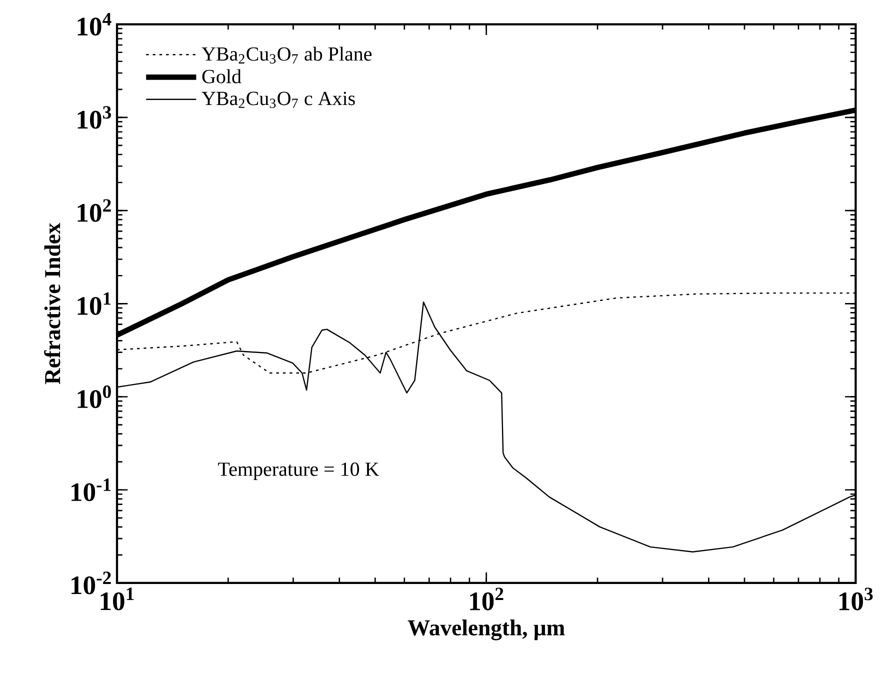 The image size is (886, 677). What do you see at coordinates (94, 303) in the screenshot?
I see `y-tick-label: 10$^{1}$` at bounding box center [94, 303].